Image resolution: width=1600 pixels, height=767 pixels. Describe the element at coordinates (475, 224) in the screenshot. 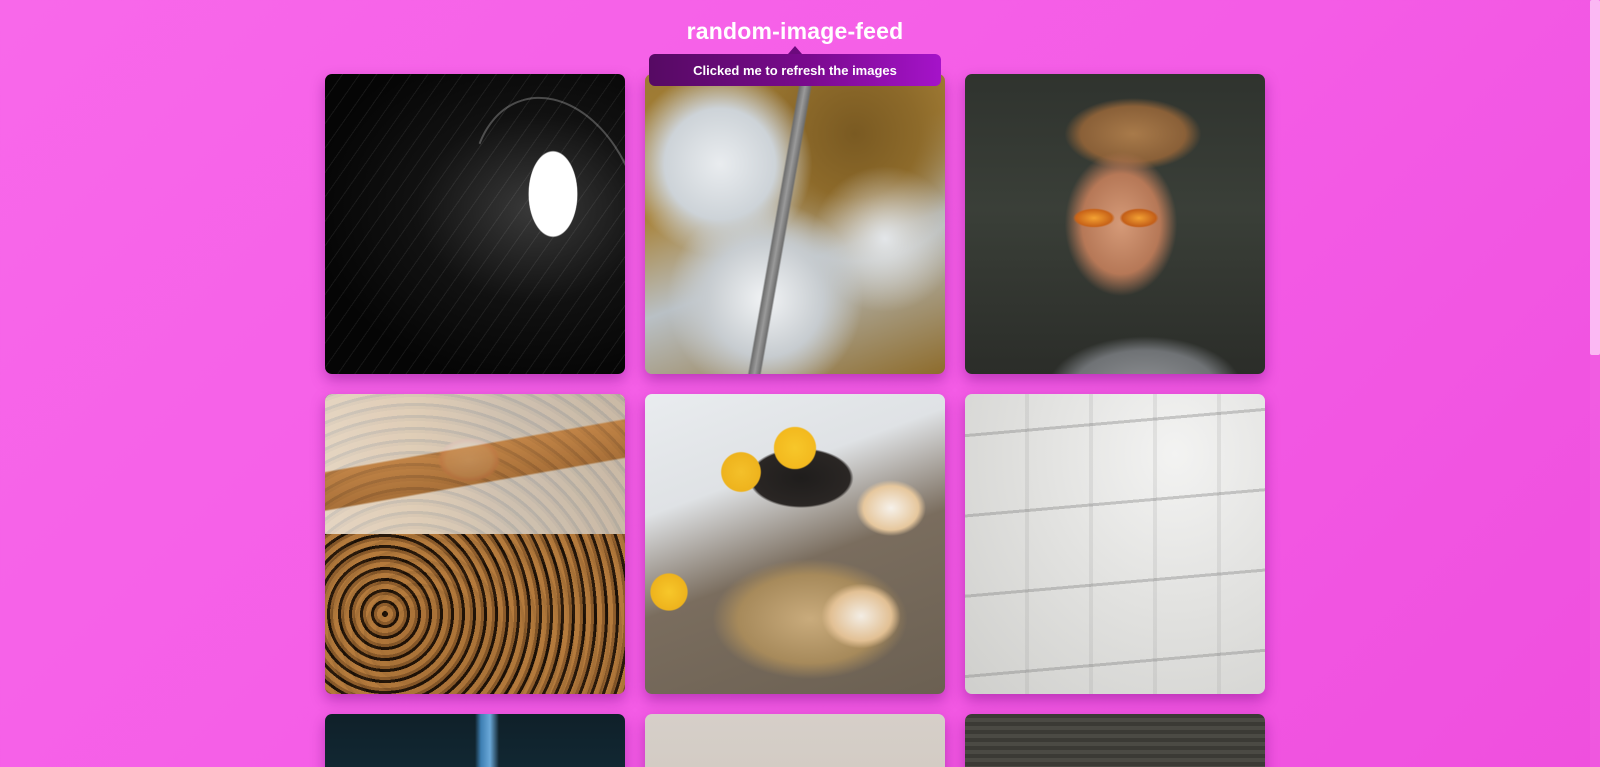

I see `image-card-spiral-staircase` at that location.